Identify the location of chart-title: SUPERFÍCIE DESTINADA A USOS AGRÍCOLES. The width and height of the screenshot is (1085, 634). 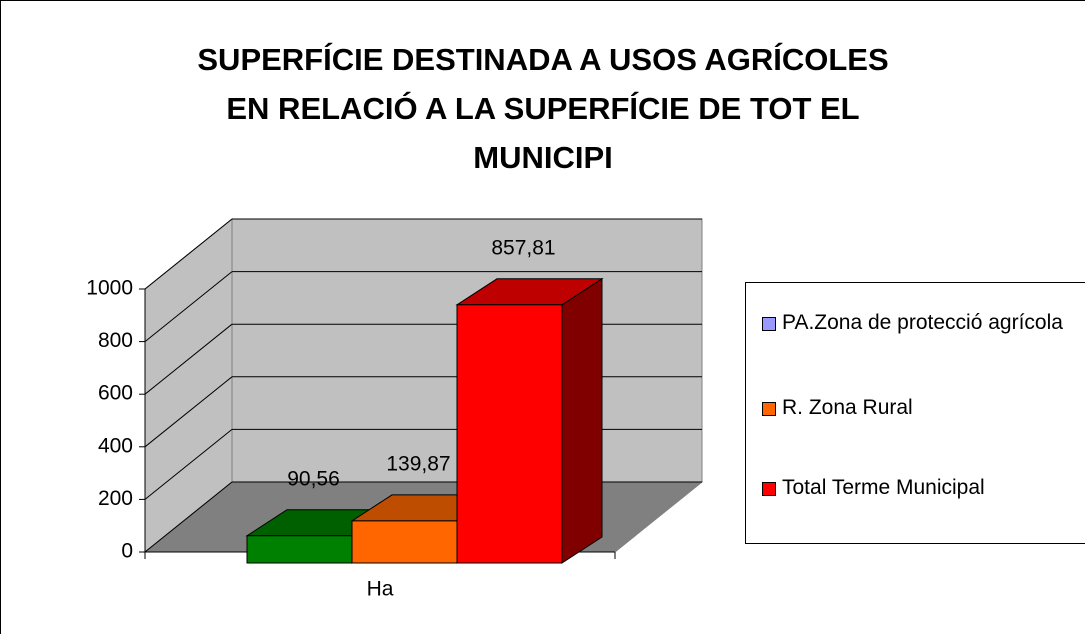
(542, 59).